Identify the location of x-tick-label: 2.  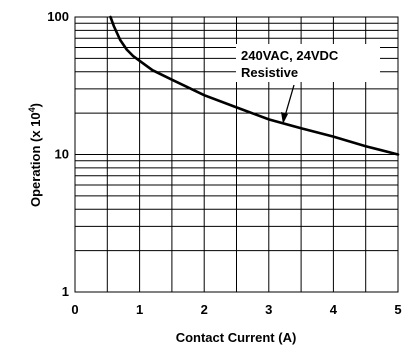
(204, 309).